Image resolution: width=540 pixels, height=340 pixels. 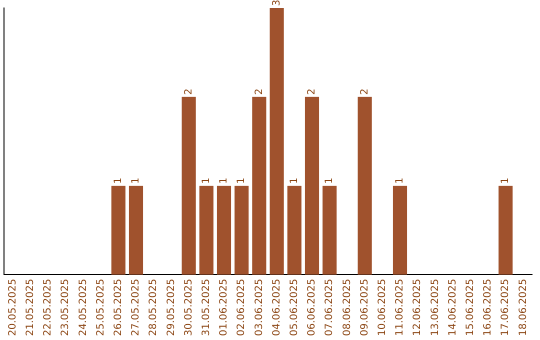 I want to click on x-tick-label: 16.06.2025, so click(x=488, y=307).